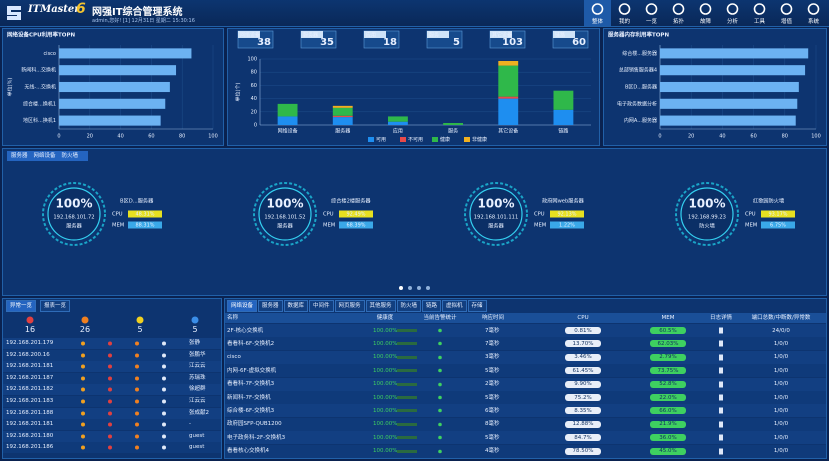  I want to click on table-row: 2F-核心交换机 100.00% 7毫秒 0.81% 60.5% 24/0/0, so click(525, 330).